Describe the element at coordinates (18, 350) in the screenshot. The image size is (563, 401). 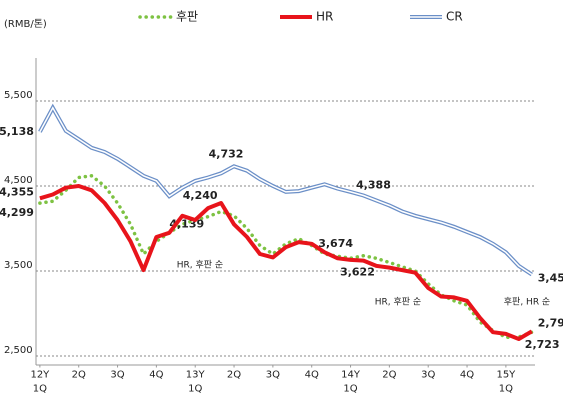
I see `y-tick-label: 2,500` at that location.